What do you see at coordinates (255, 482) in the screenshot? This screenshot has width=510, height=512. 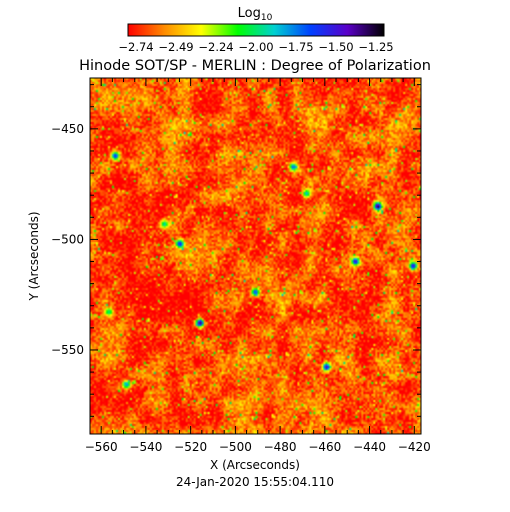 I see `timestamp: 24-Jan-2020 15:55:04.110` at bounding box center [255, 482].